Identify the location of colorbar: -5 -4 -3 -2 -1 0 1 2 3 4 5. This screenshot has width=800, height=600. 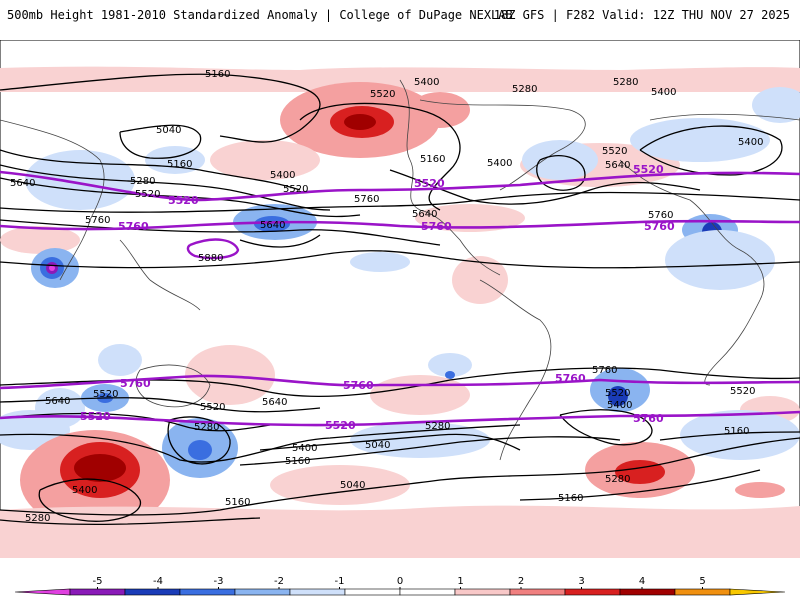
(400, 586).